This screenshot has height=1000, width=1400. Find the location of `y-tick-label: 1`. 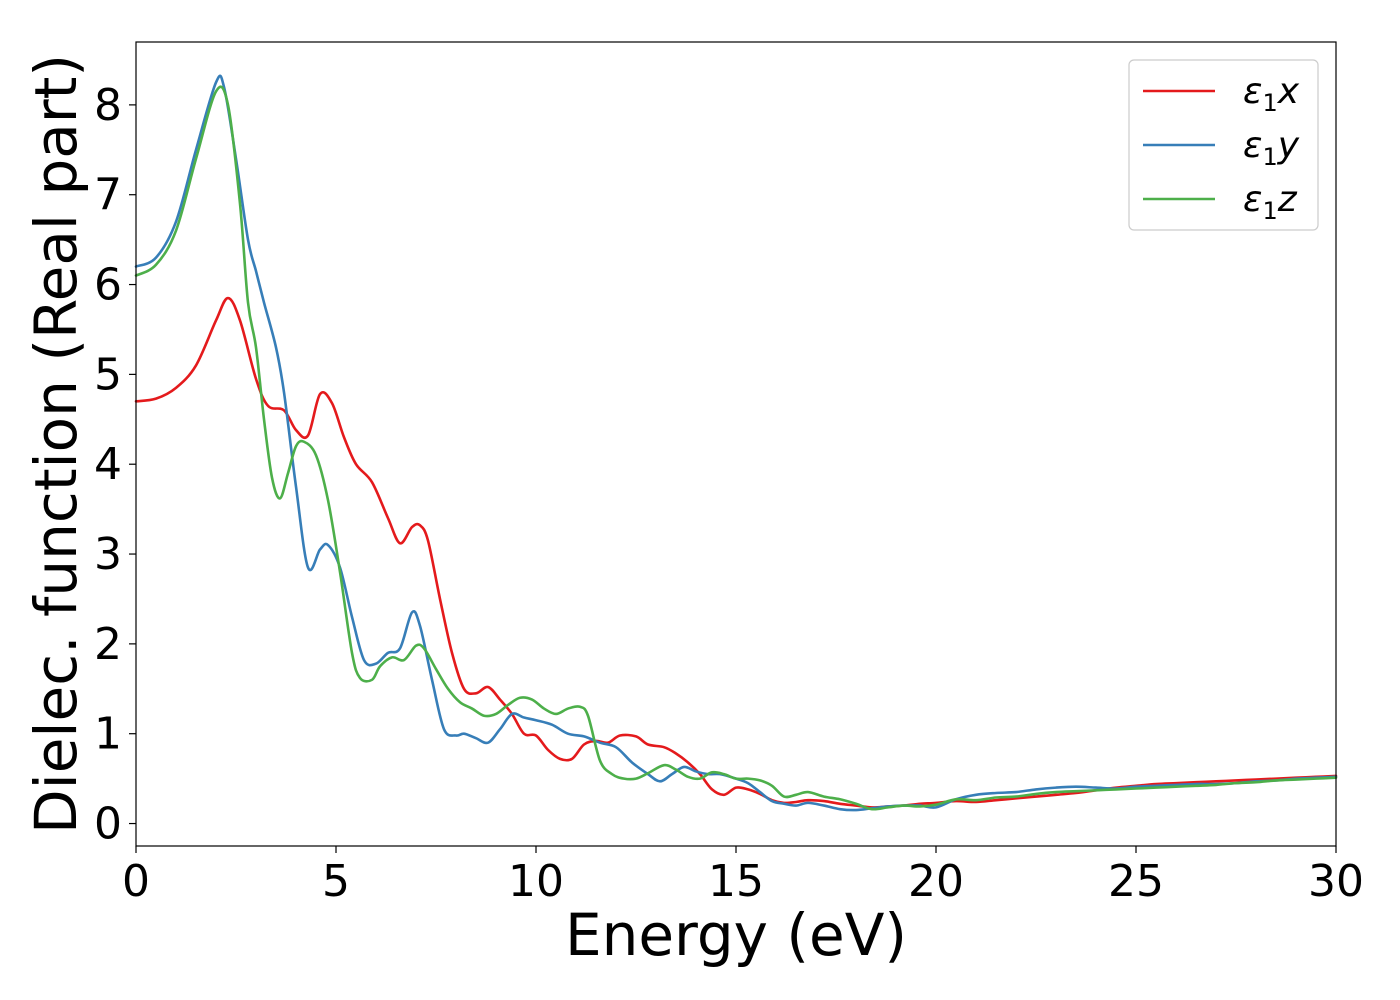

y-tick-label: 1 is located at coordinates (108, 734).